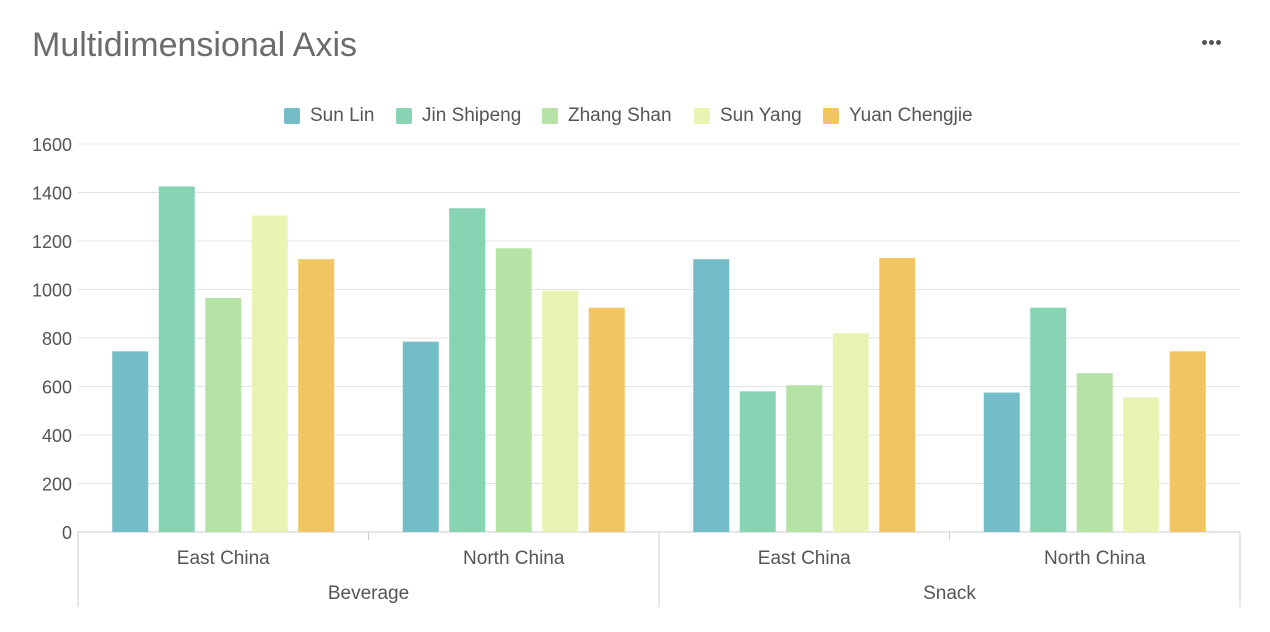 Image resolution: width=1270 pixels, height=632 pixels. Describe the element at coordinates (57, 485) in the screenshot. I see `y-tick-label: 200` at that location.